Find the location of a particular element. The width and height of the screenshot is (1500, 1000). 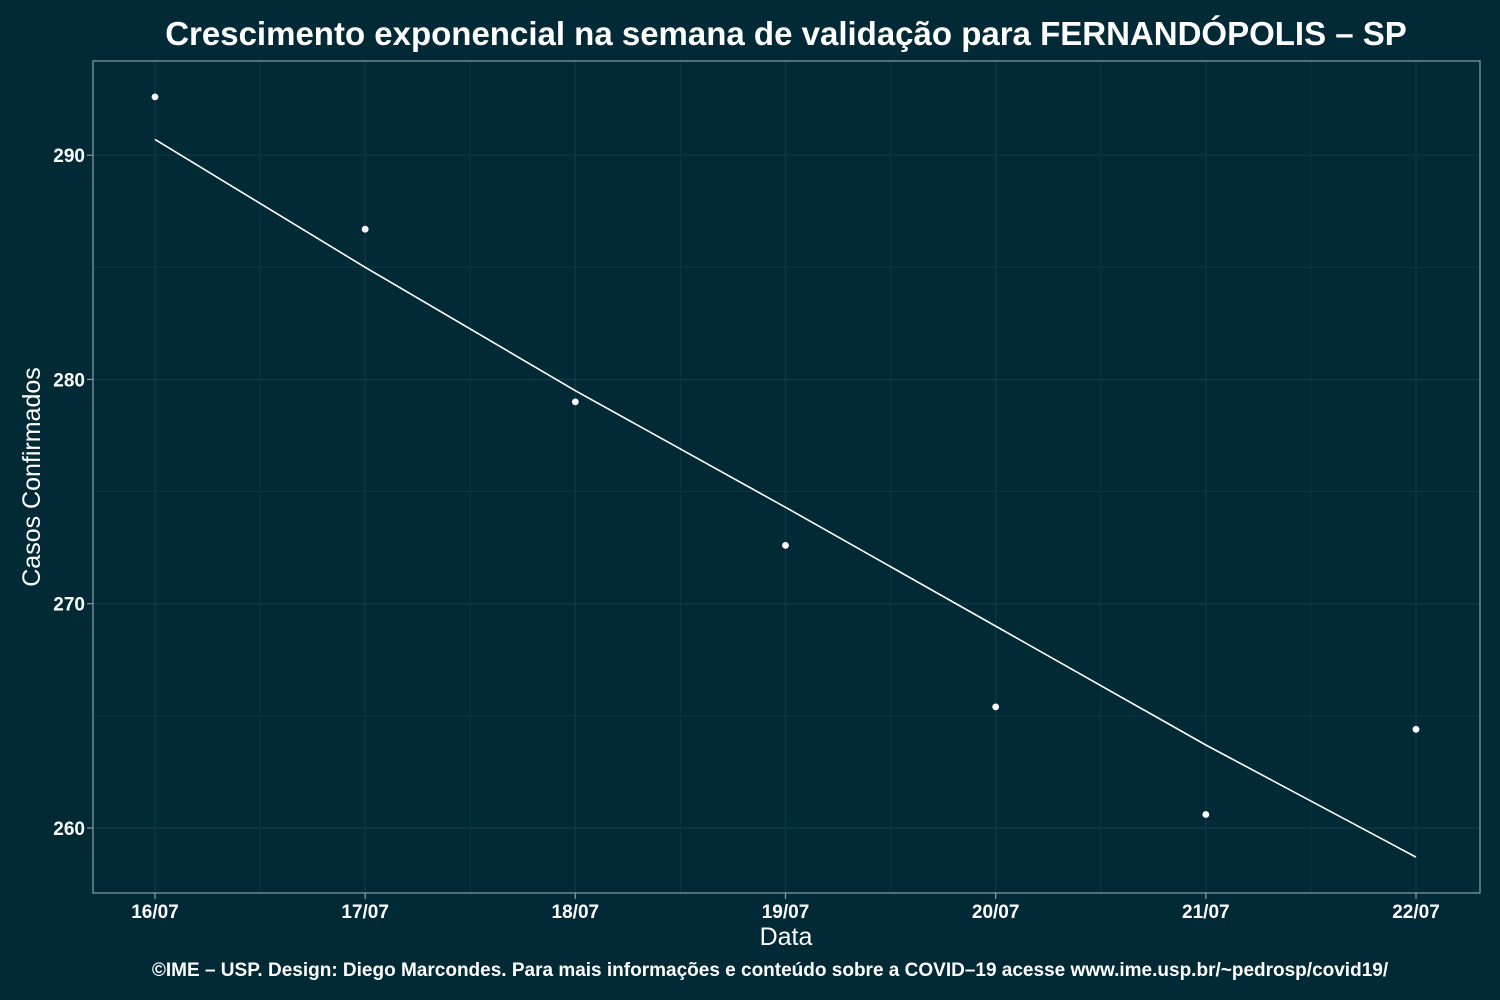

x-tick-label: 18/07 is located at coordinates (576, 912).